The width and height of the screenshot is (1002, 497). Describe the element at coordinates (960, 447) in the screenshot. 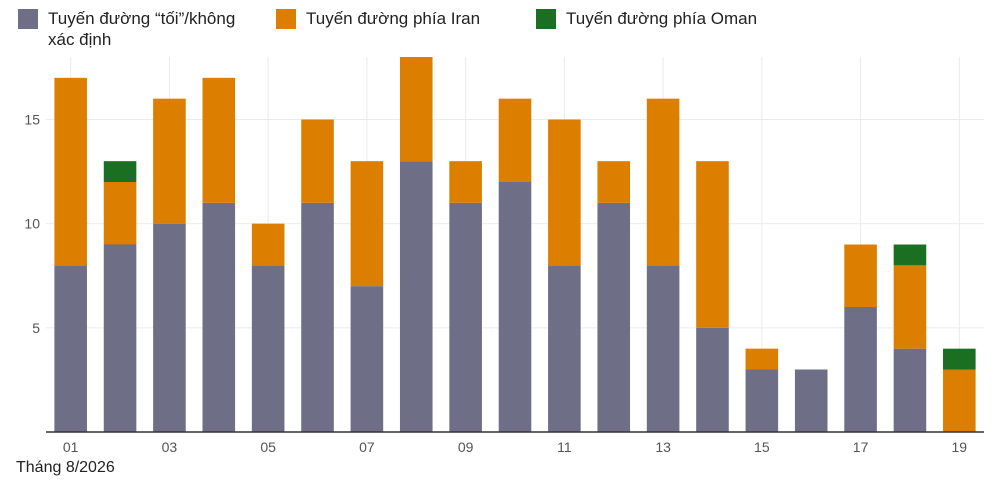

I see `x-tick-label: 19` at that location.